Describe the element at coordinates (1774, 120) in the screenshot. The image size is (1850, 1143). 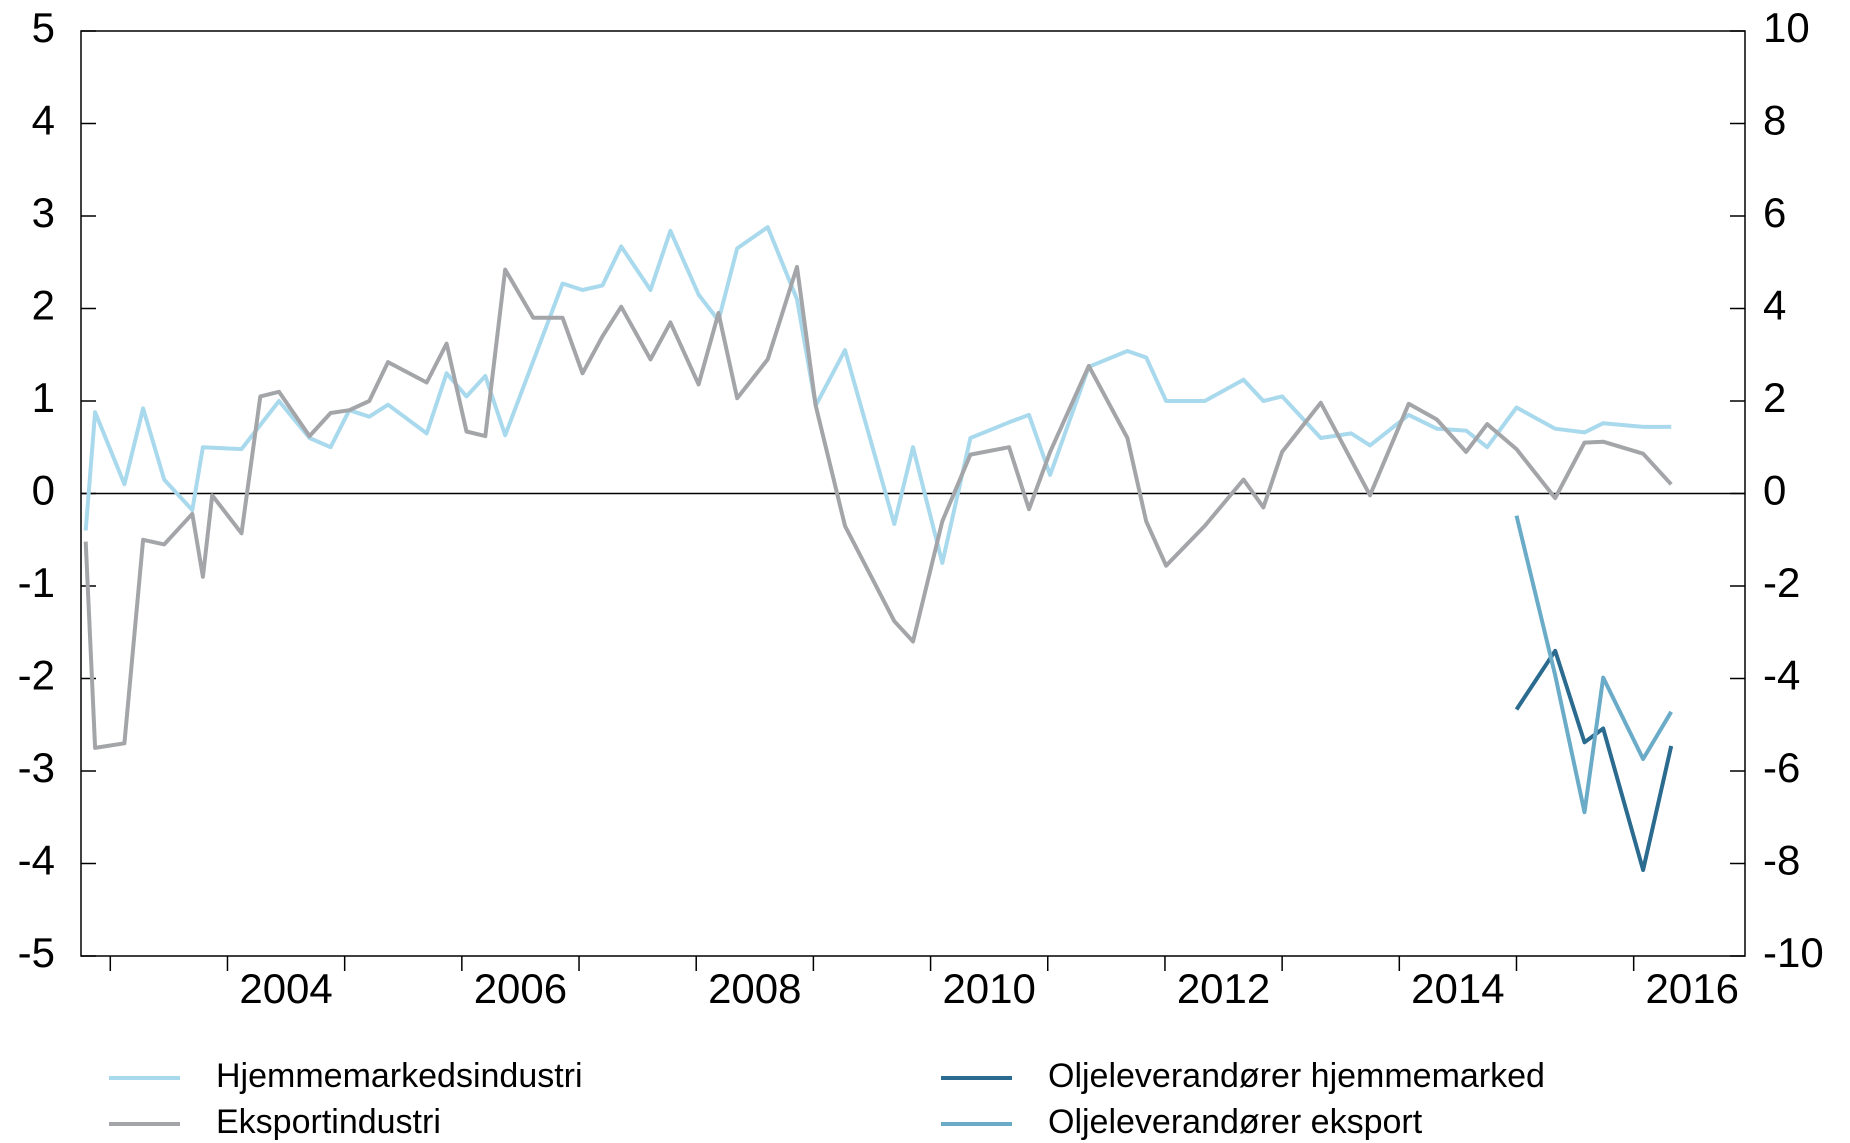
I see `y2-tick-label: 8` at that location.